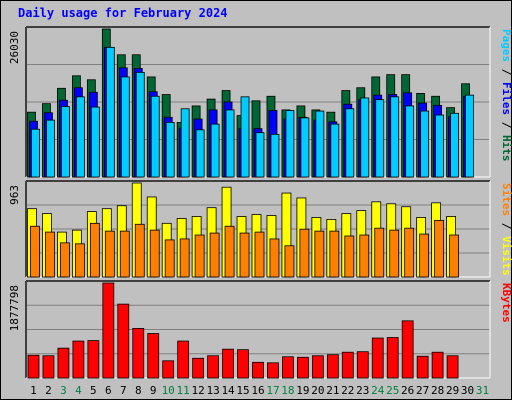 Image resolution: width=512 pixels, height=400 pixels. What do you see at coordinates (14, 308) in the screenshot?
I see `panel-2-max-label: 1877798` at bounding box center [14, 308].